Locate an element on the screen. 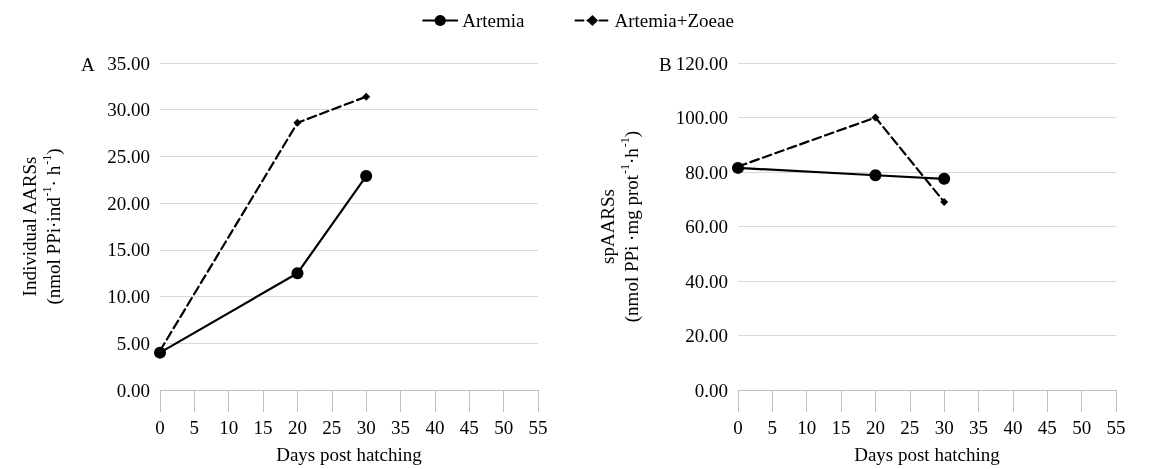 This screenshot has width=1156, height=469. y-tick-label: 60.00 is located at coordinates (706, 226).